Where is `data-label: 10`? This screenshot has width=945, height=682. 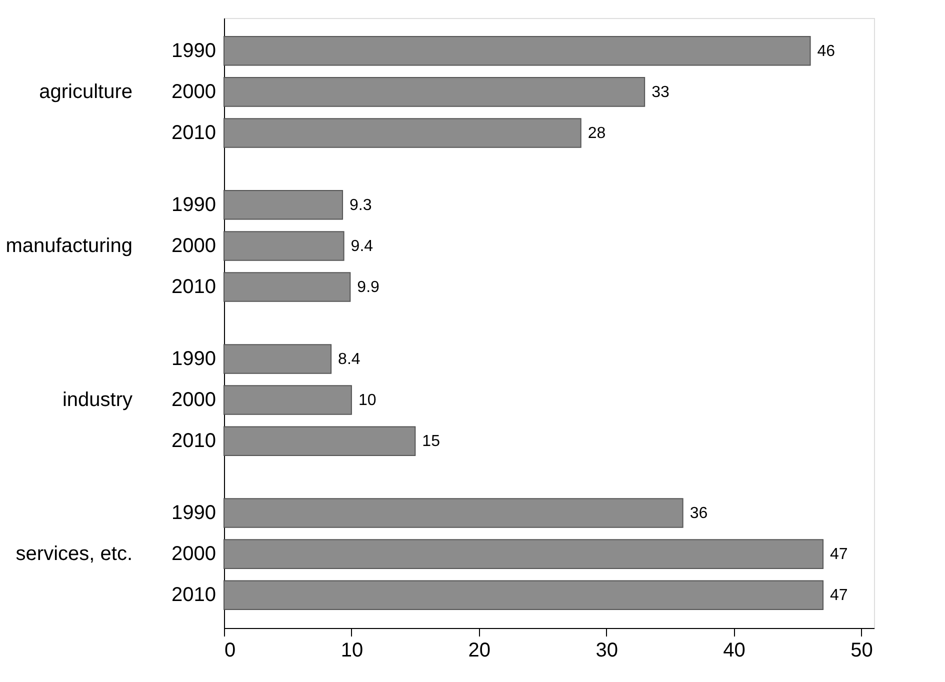 data-label: 10 is located at coordinates (367, 401).